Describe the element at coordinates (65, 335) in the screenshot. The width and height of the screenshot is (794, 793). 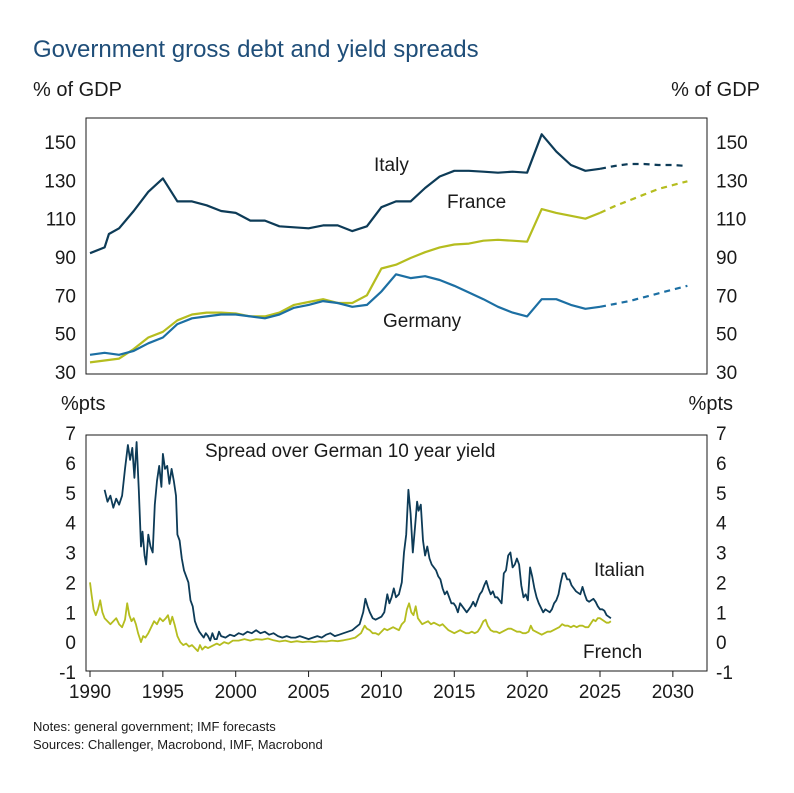
I see `top-left-tick-label: 50` at that location.